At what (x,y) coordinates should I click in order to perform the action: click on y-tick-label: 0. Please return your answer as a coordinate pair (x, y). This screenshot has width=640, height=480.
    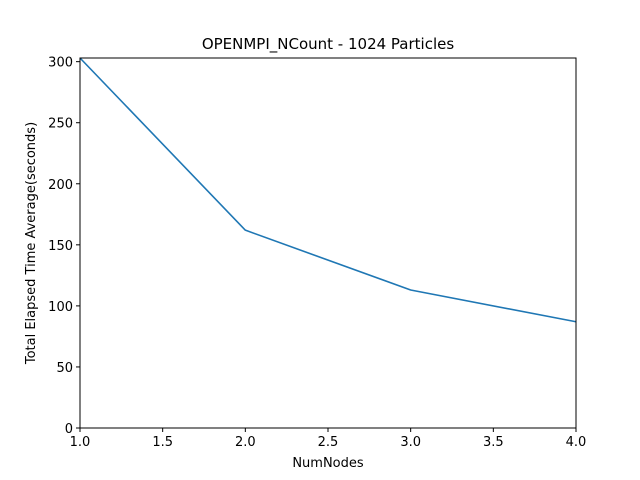
    Looking at the image, I should click on (69, 429).